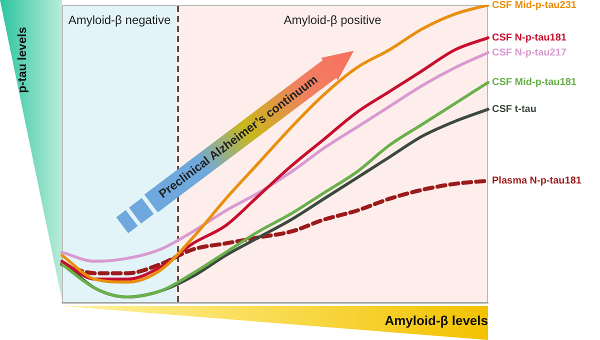 The height and width of the screenshot is (340, 600). I want to click on series-label: Plasma N-p-tau181, so click(537, 181).